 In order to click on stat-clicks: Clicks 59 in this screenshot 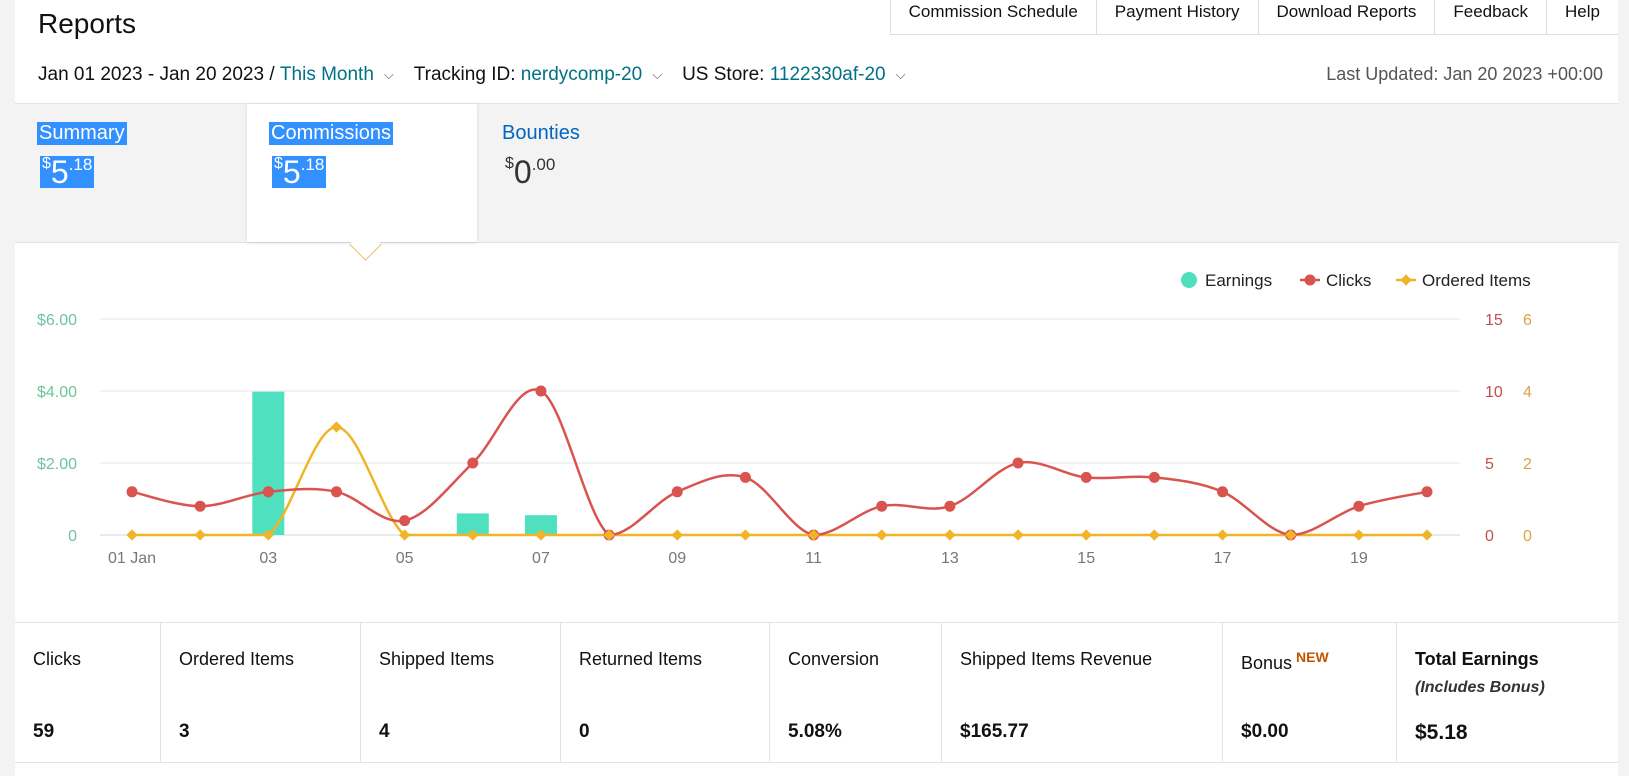, I will do `click(88, 692)`.